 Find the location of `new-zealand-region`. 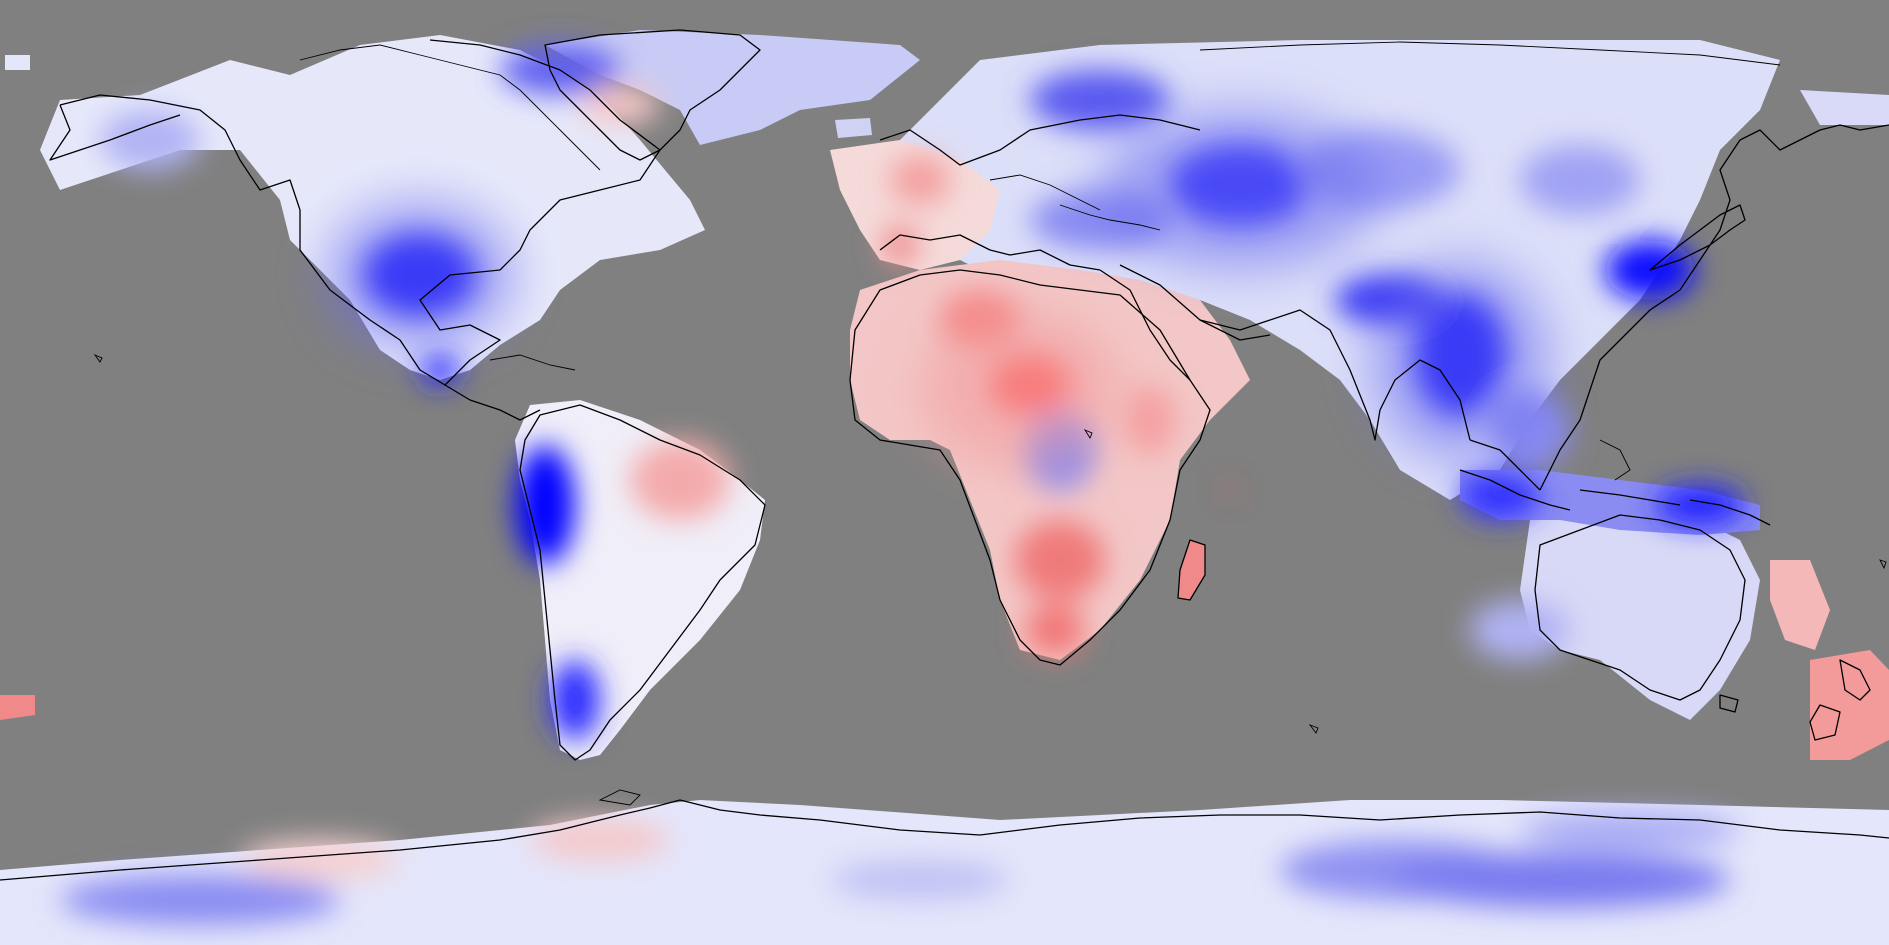

new-zealand-region is located at coordinates (1849, 705).